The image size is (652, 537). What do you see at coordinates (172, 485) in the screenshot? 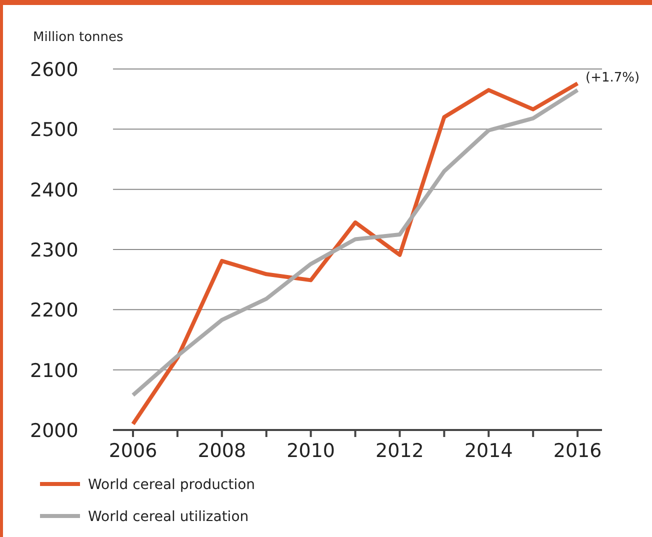
I see `legend-label: World cereal production` at bounding box center [172, 485].